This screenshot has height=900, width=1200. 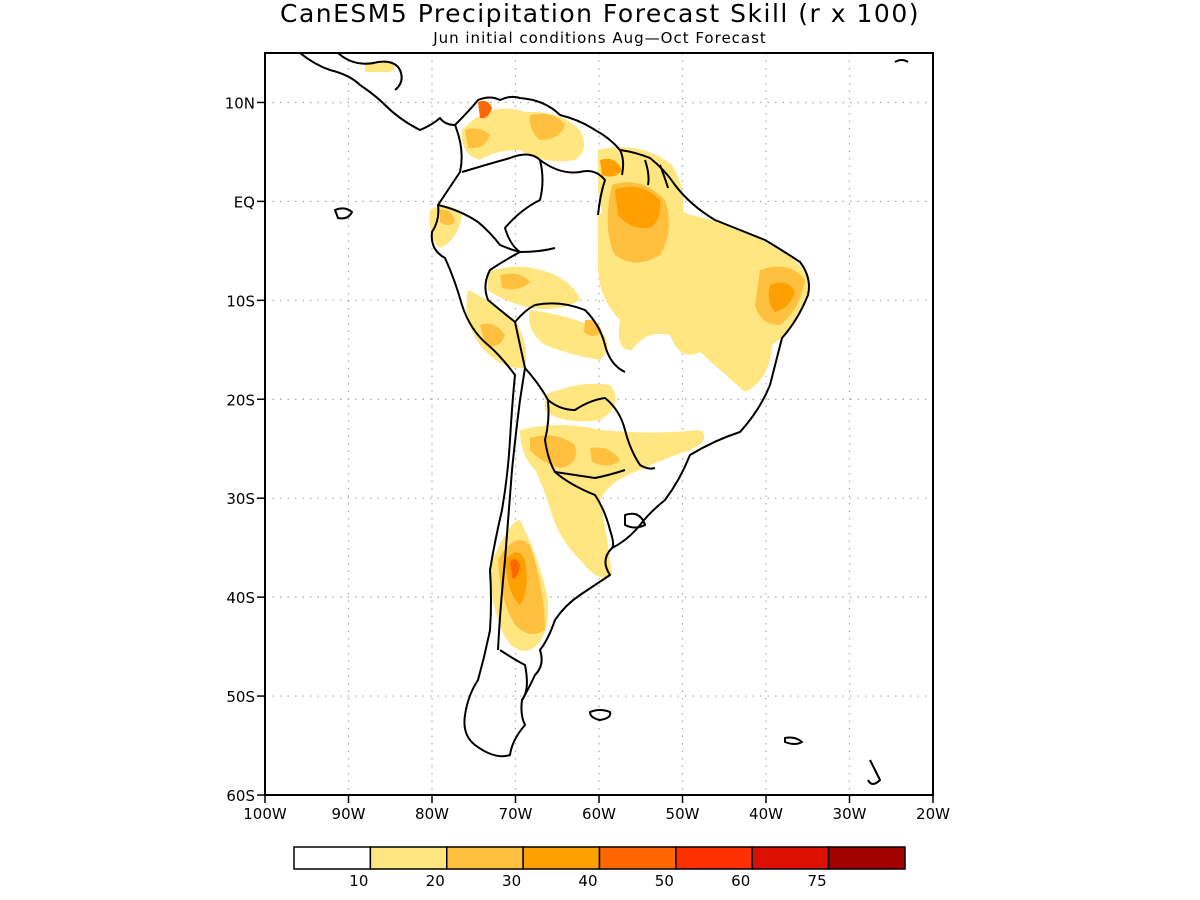 What do you see at coordinates (244, 202) in the screenshot?
I see `lat-tick-label: EQ` at bounding box center [244, 202].